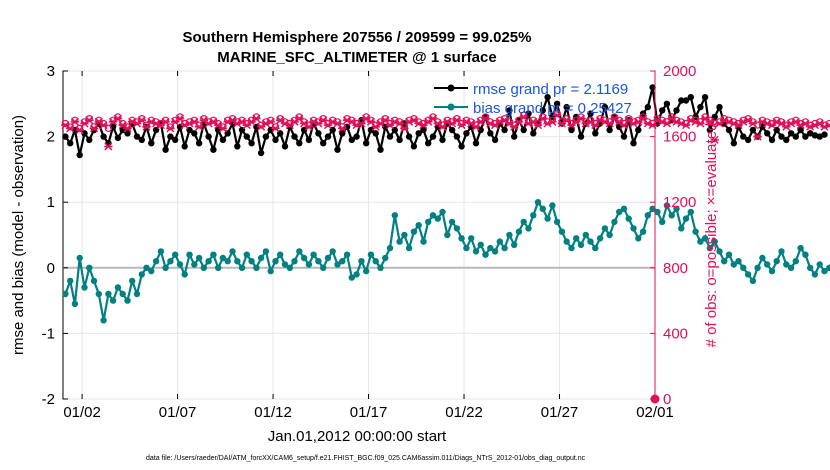  Describe the element at coordinates (464, 412) in the screenshot. I see `x-tick-label: 01/22` at that location.